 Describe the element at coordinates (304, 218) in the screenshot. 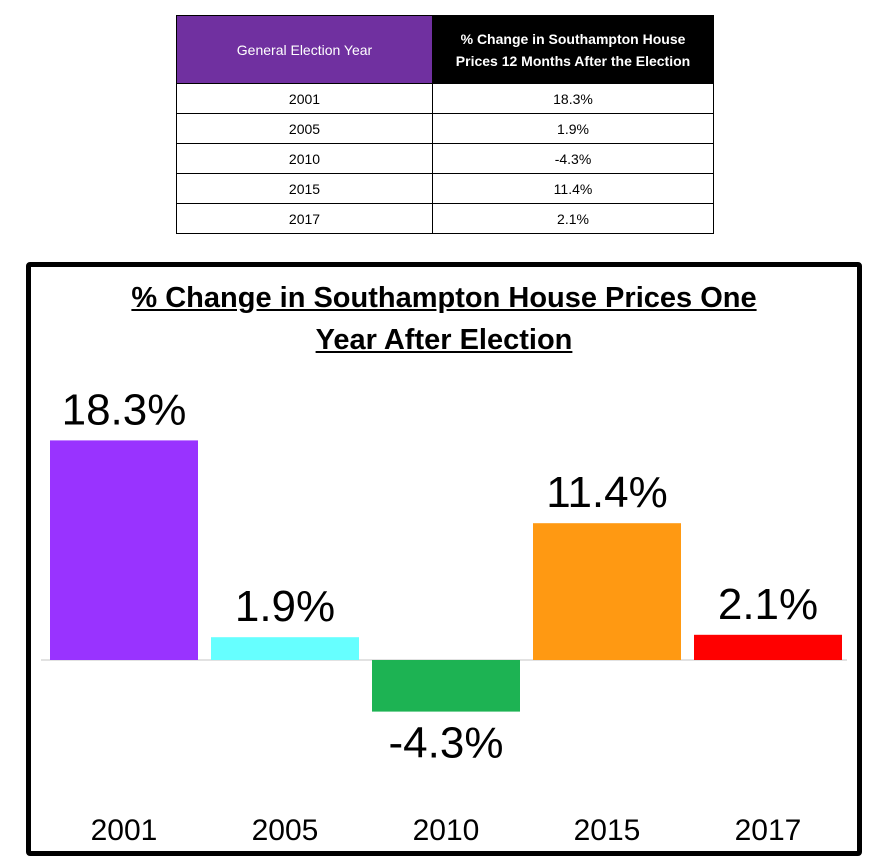

I see `row-year: 2017` at that location.